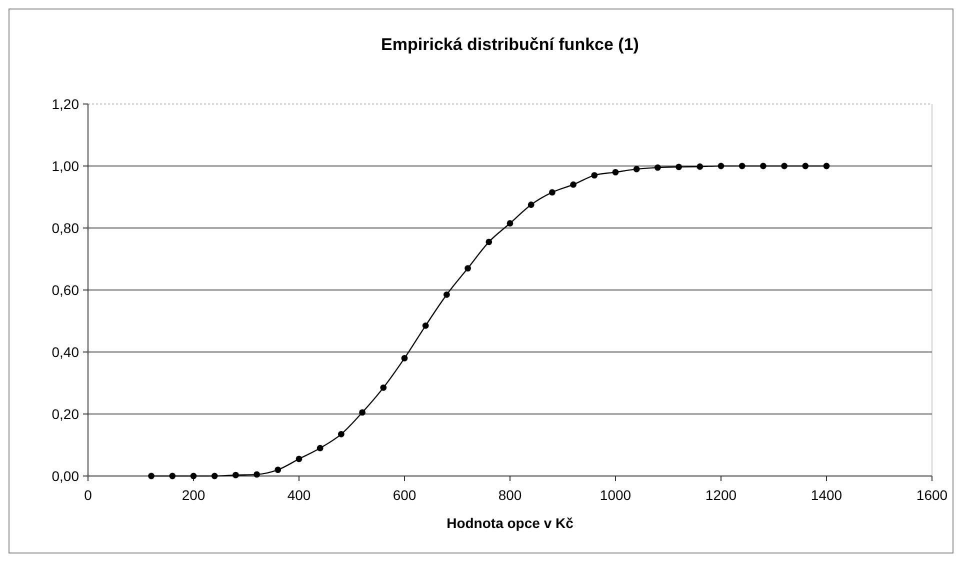 The width and height of the screenshot is (962, 562). Describe the element at coordinates (88, 495) in the screenshot. I see `x-tick-label: 0` at that location.